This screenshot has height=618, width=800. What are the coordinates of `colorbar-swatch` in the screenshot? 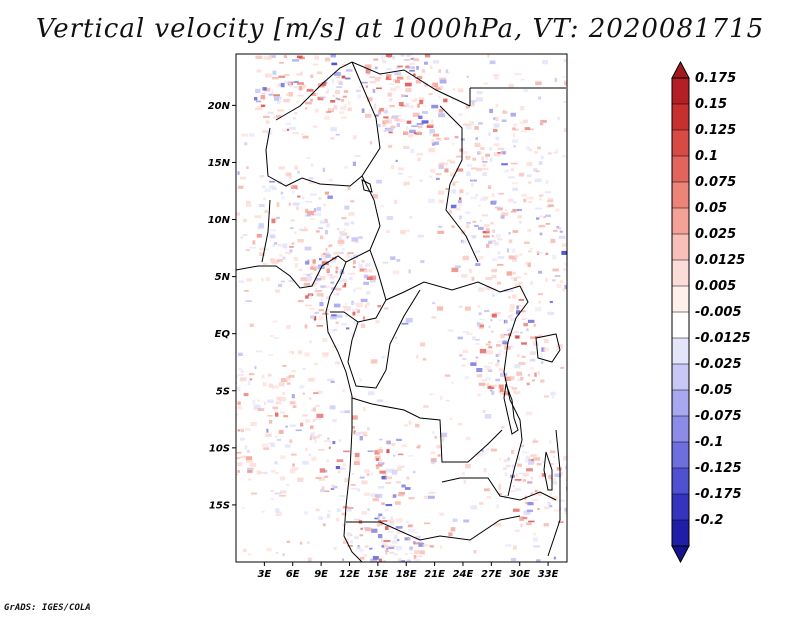 It's located at (680, 429).